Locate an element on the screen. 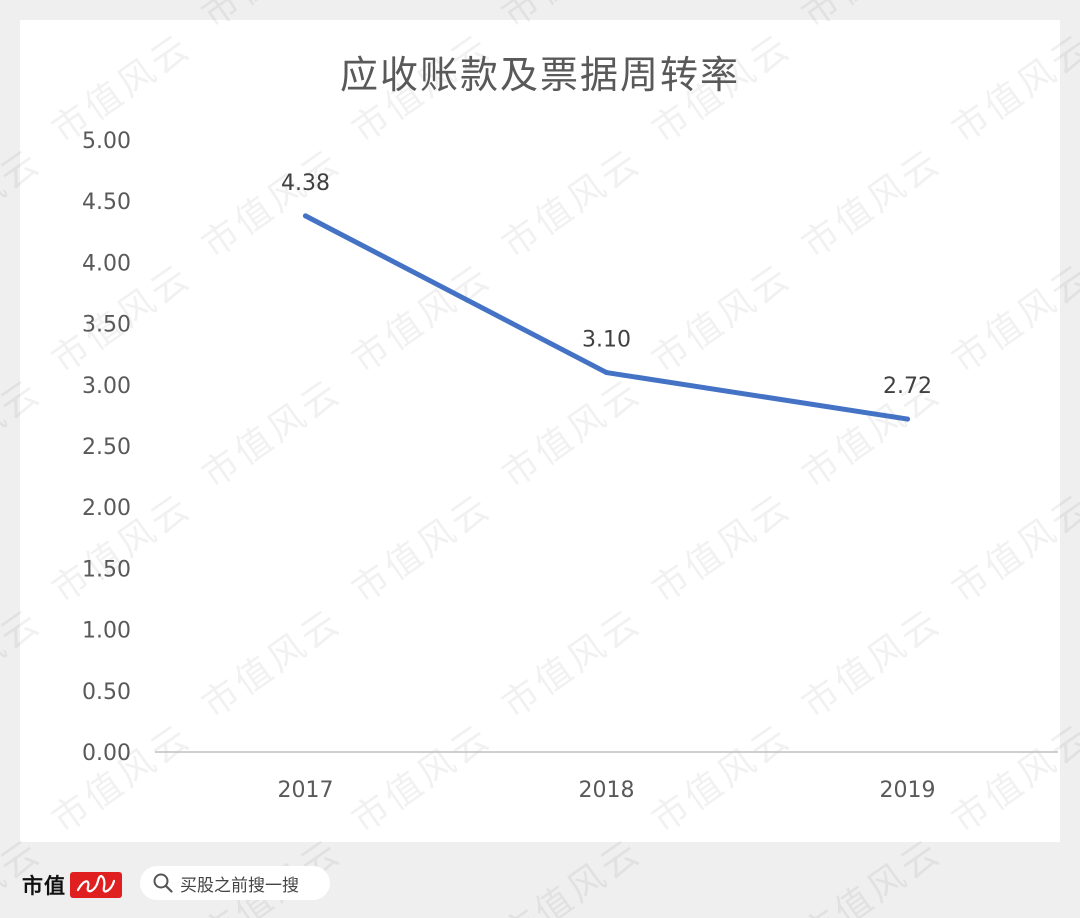 The height and width of the screenshot is (918, 1080). search-icon is located at coordinates (163, 883).